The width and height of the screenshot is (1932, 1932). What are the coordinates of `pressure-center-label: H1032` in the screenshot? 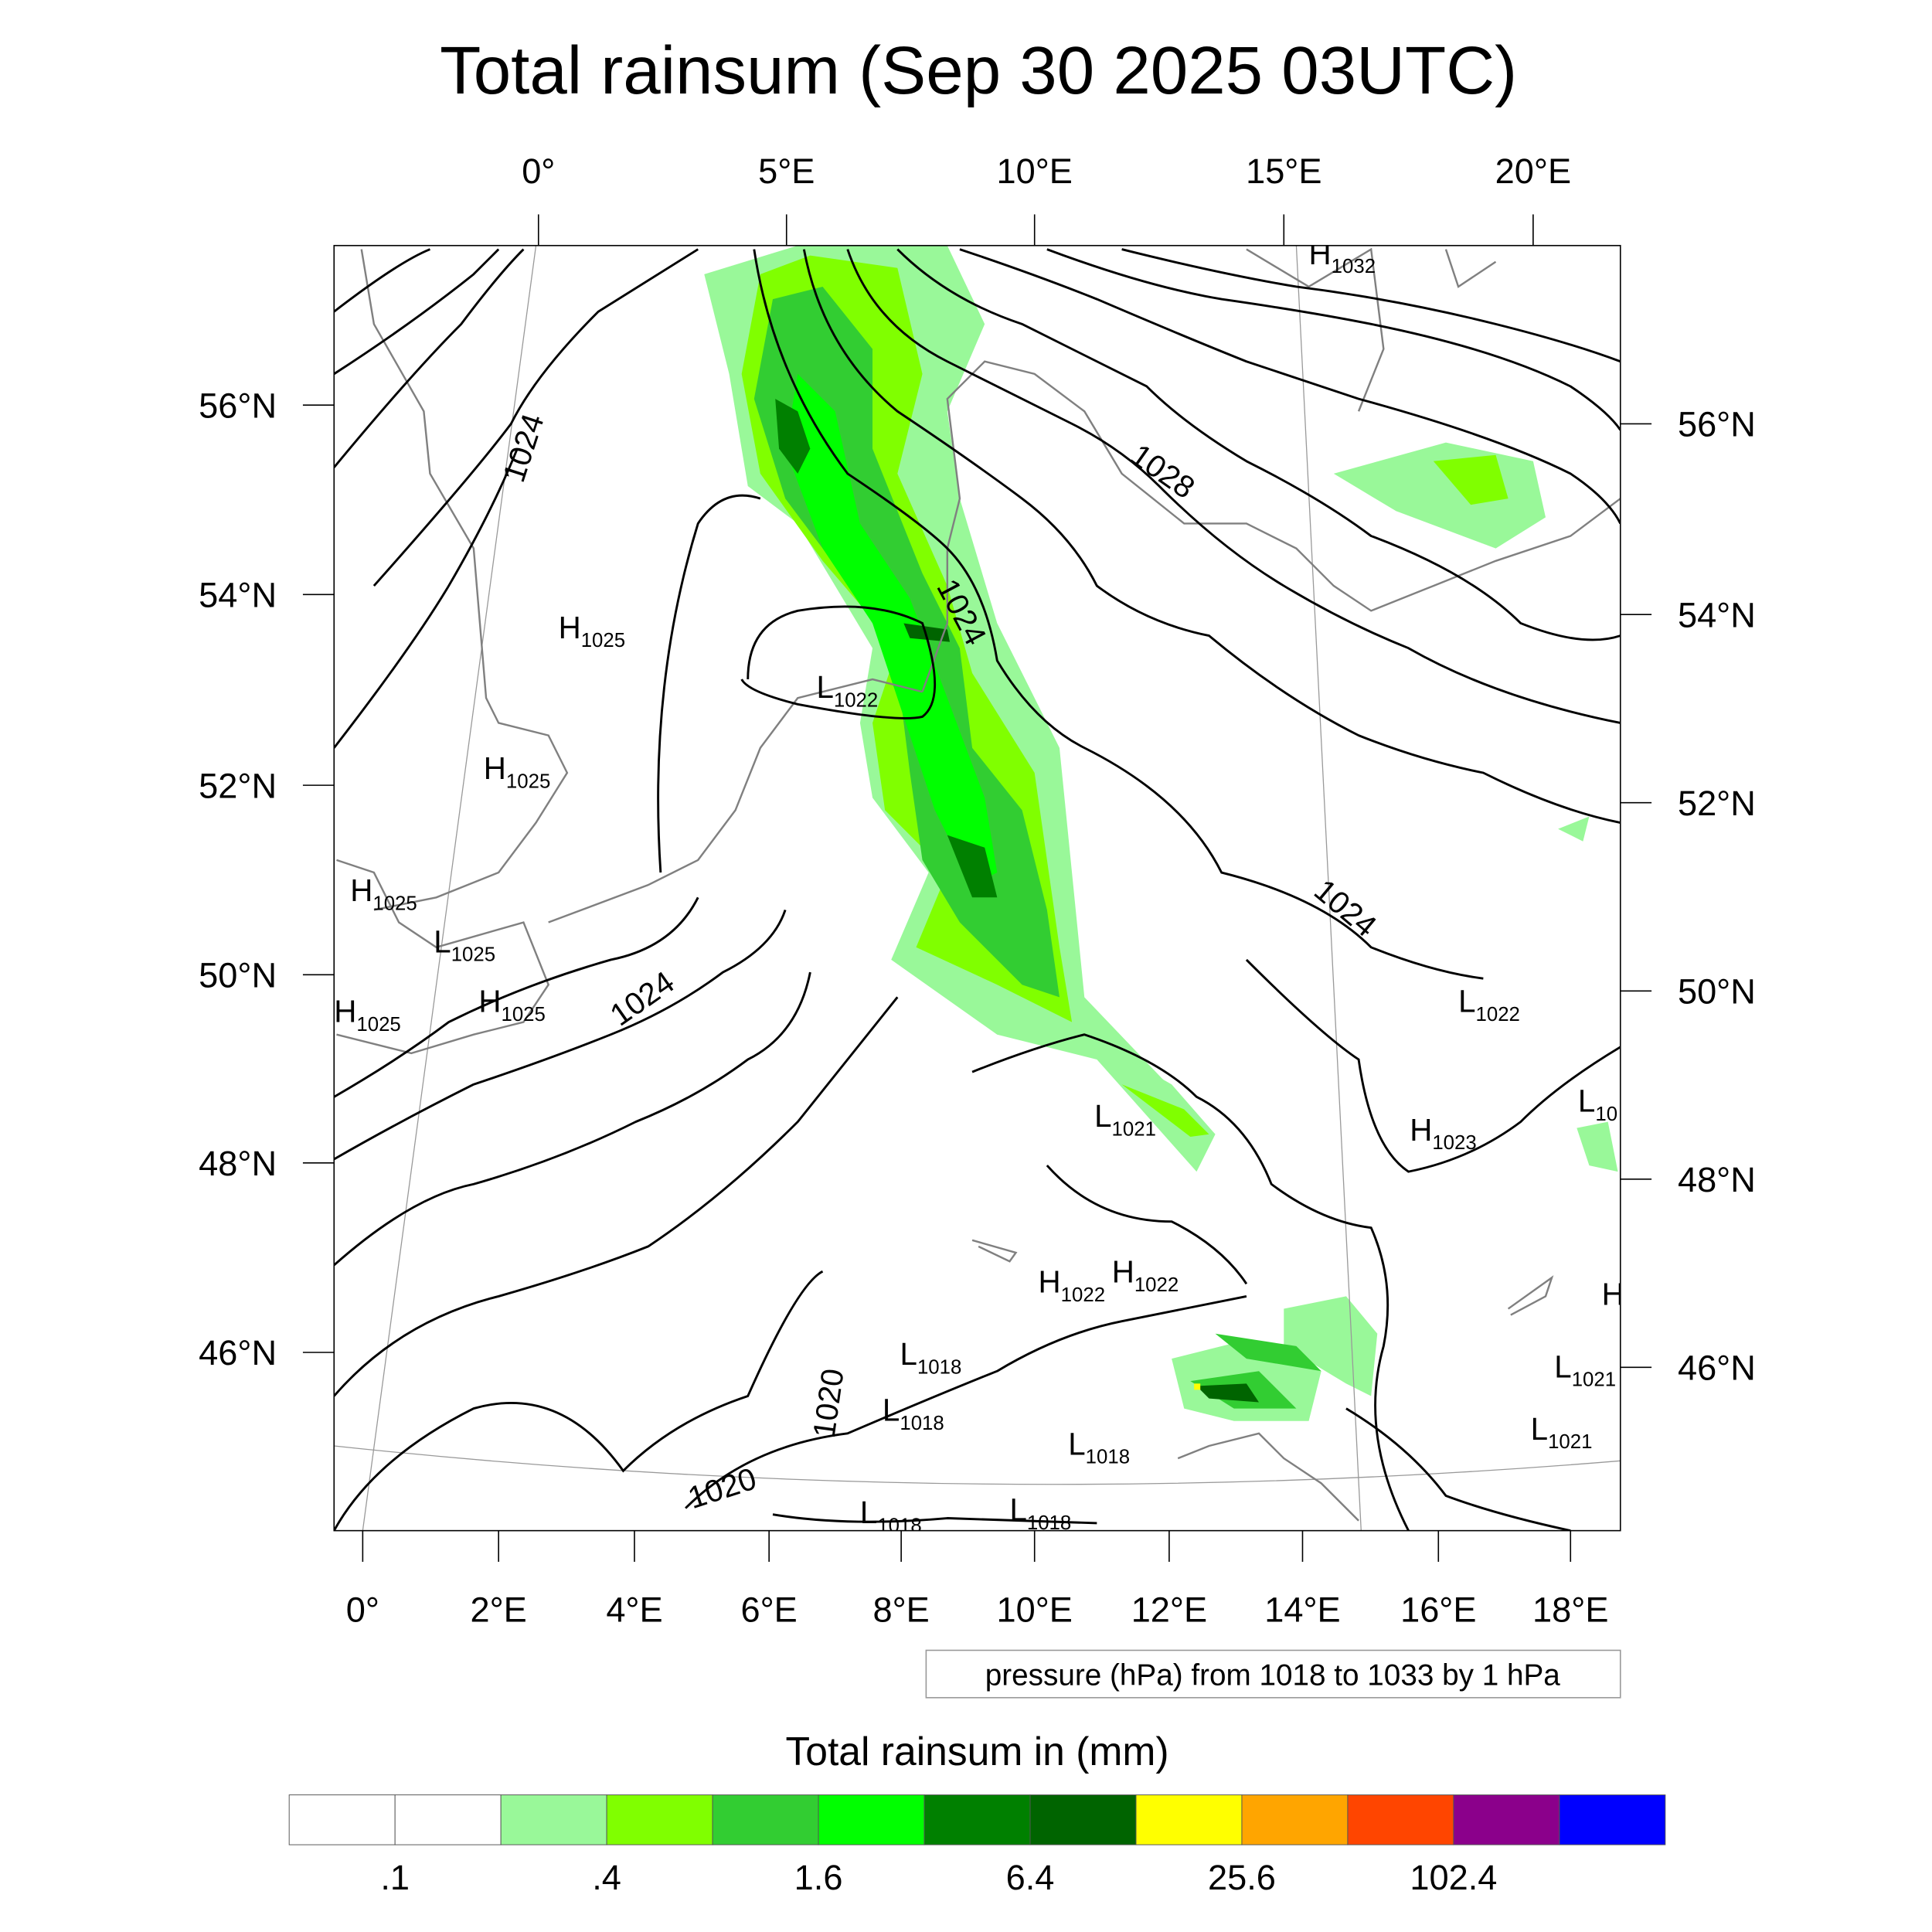 It's located at (1342, 257).